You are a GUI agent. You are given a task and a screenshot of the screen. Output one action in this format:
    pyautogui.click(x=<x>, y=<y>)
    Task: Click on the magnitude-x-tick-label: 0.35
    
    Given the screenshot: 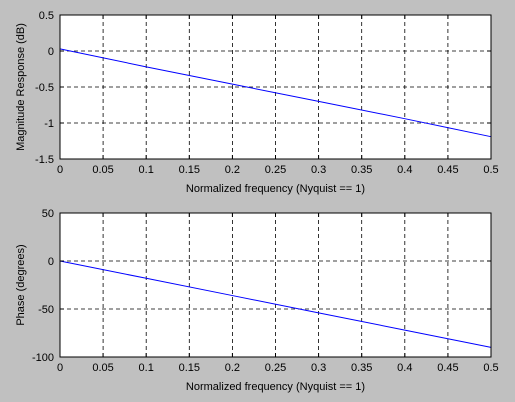 What is the action you would take?
    pyautogui.click(x=361, y=170)
    